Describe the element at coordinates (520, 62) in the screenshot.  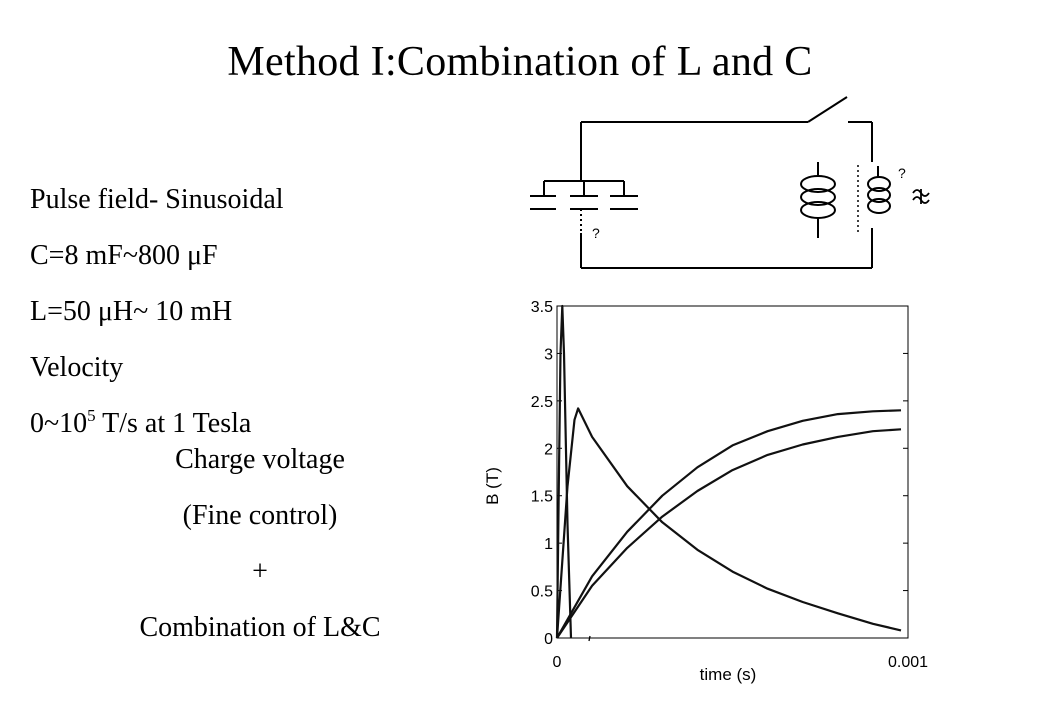
I see `slide-title: Method I:Combination of L and C` at that location.